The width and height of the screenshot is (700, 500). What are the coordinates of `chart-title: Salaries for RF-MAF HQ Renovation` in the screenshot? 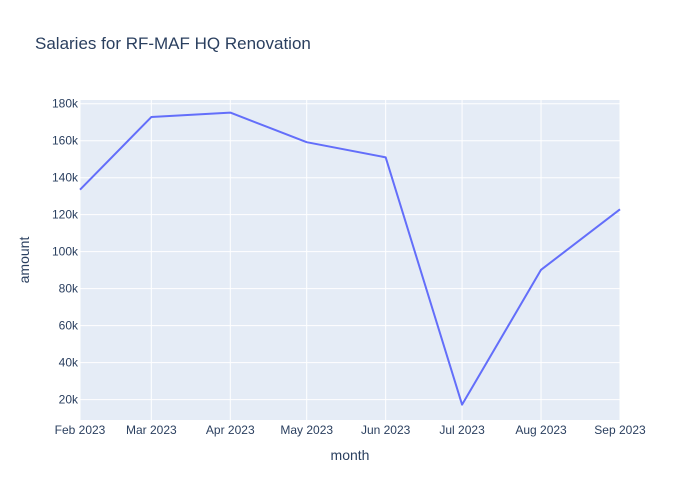 It's located at (173, 43).